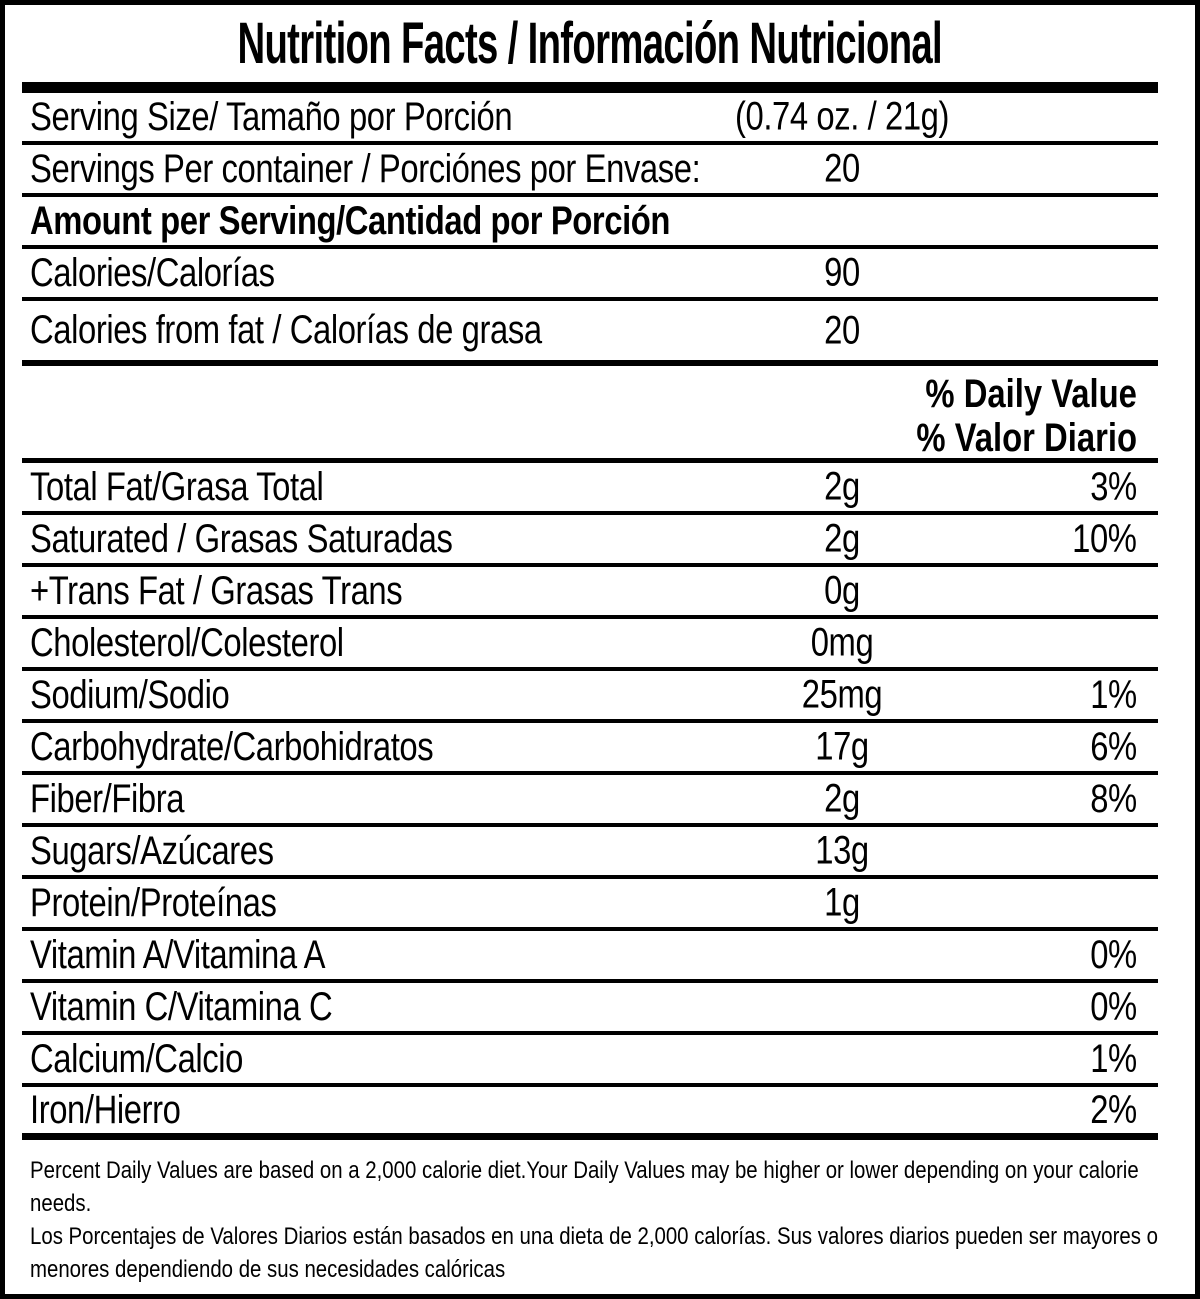  What do you see at coordinates (590, 645) in the screenshot?
I see `nutrient-row-cholesterol: Cholesterol/Colesterol 0mg` at bounding box center [590, 645].